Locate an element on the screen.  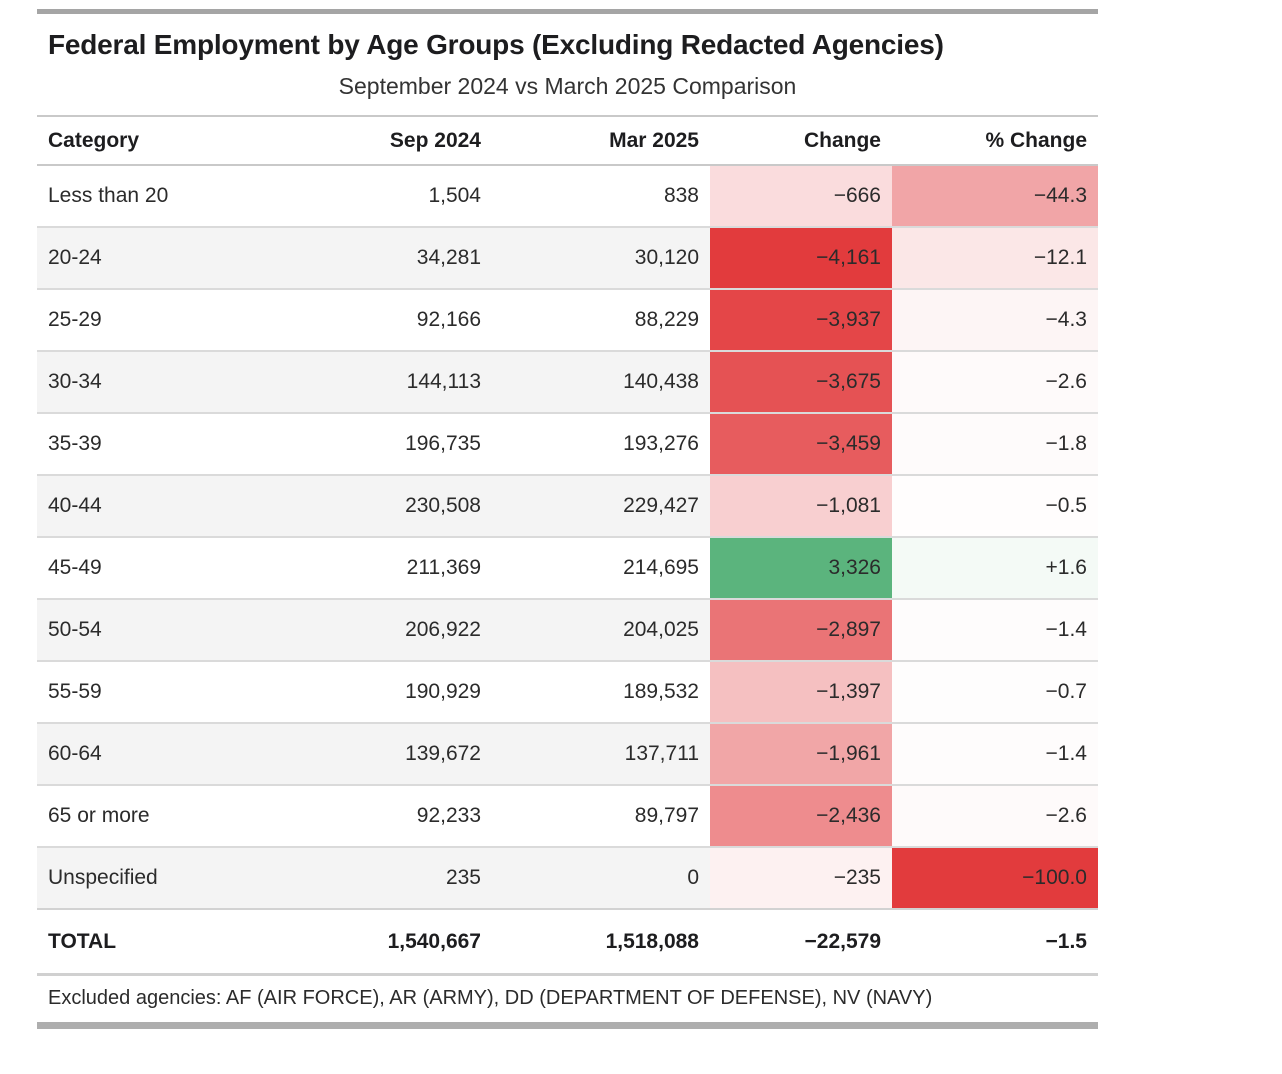
cell-category: 35-39 is located at coordinates (75, 443).